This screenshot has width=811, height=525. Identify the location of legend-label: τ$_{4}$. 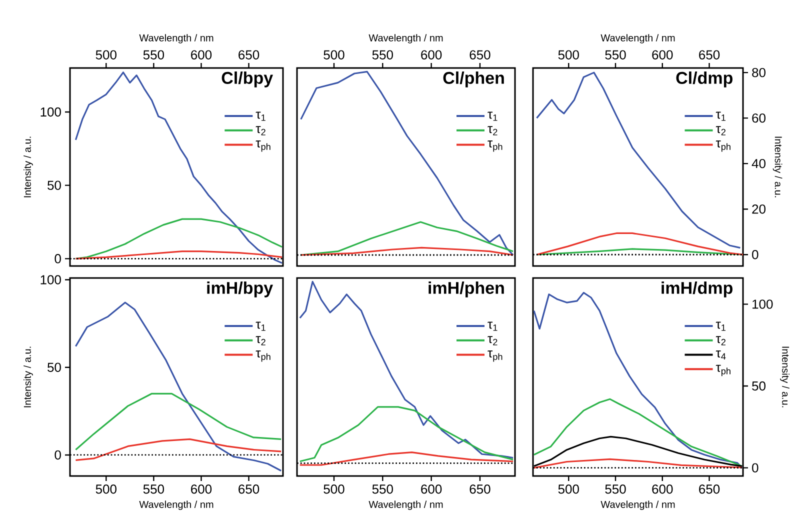
(721, 355).